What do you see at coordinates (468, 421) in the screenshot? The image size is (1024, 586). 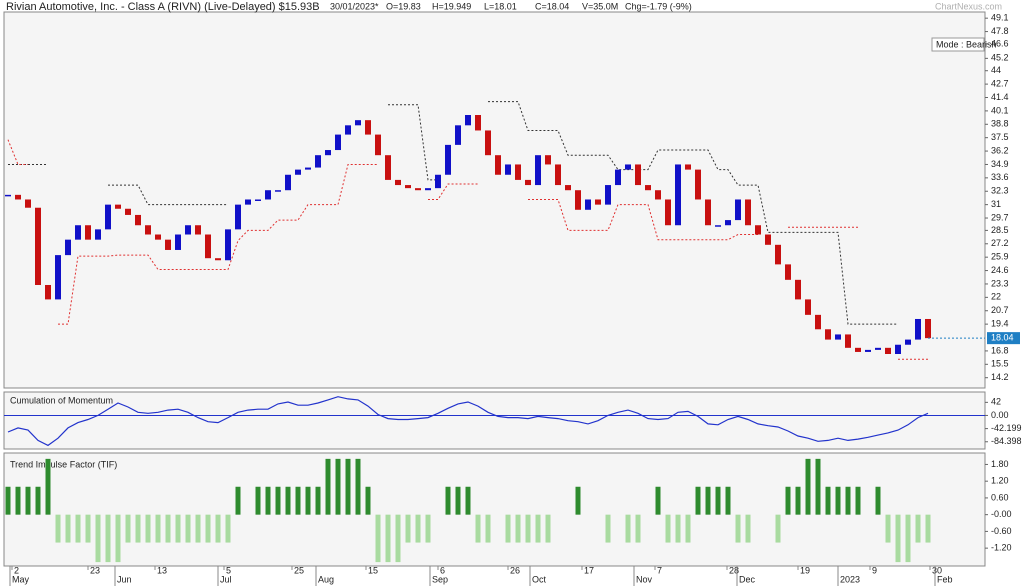 I see `momentum-line` at bounding box center [468, 421].